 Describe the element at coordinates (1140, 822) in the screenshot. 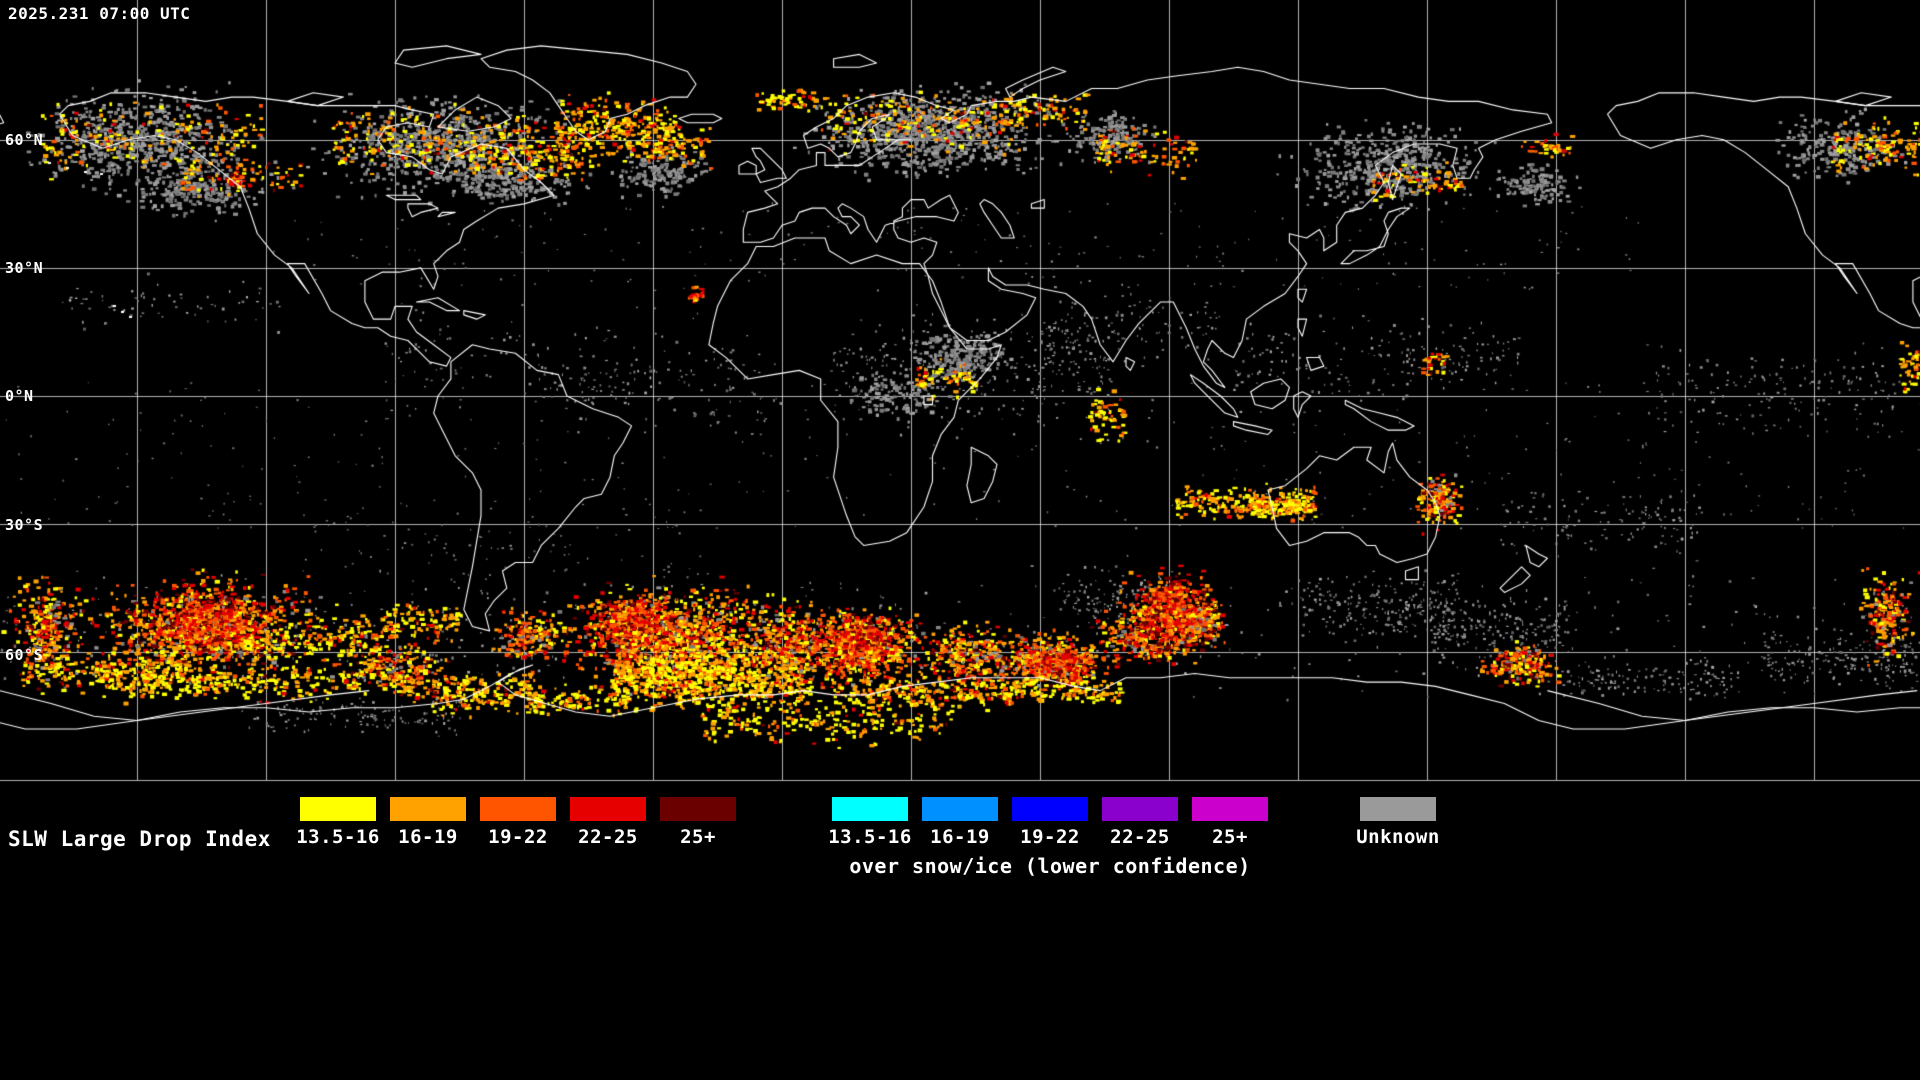

I see `legend-item-cool-4: 22-25` at that location.